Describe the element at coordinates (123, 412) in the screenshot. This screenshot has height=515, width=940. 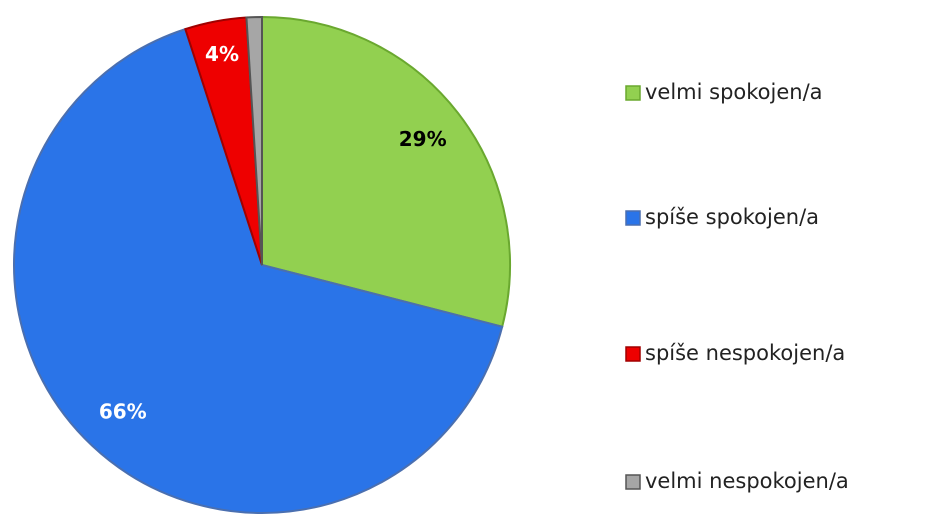
I see `data-label: 66%` at that location.